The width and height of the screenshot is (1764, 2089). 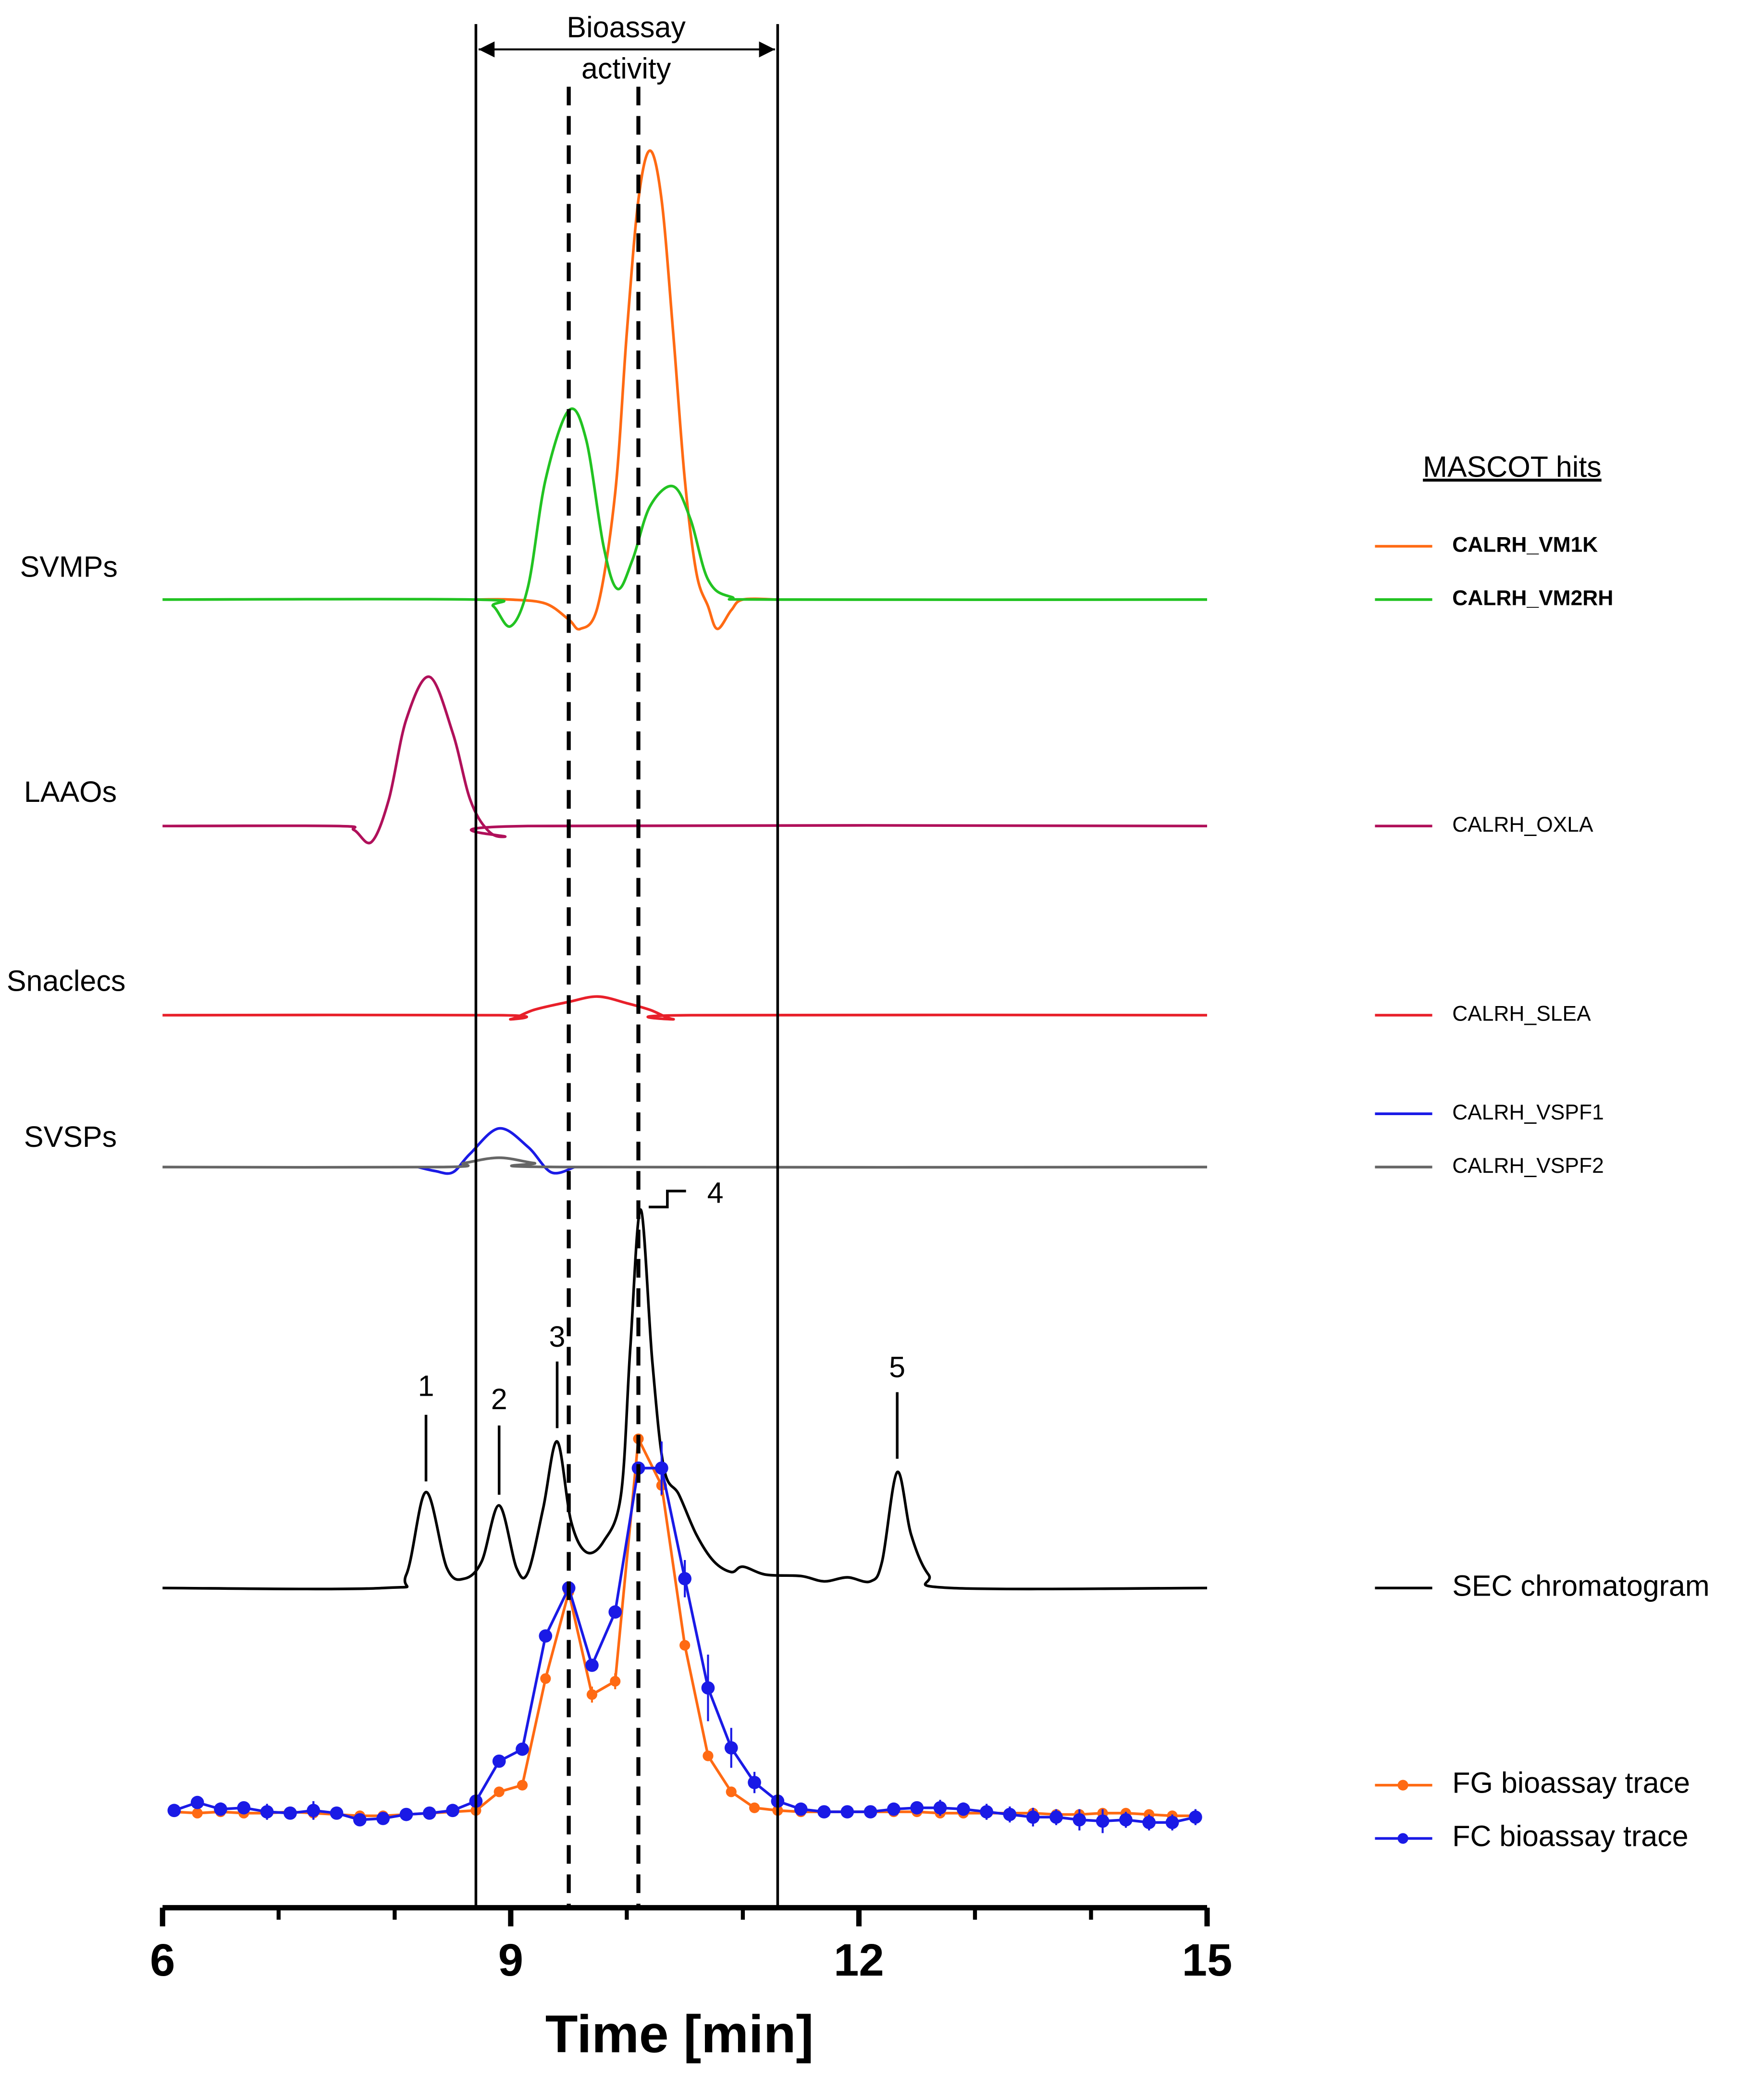 I want to click on peak-label: 3, so click(x=557, y=1337).